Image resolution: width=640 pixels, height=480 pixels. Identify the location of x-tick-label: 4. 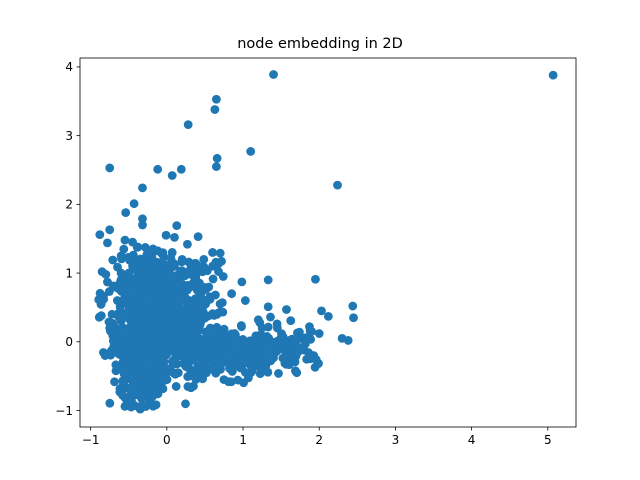
(472, 440).